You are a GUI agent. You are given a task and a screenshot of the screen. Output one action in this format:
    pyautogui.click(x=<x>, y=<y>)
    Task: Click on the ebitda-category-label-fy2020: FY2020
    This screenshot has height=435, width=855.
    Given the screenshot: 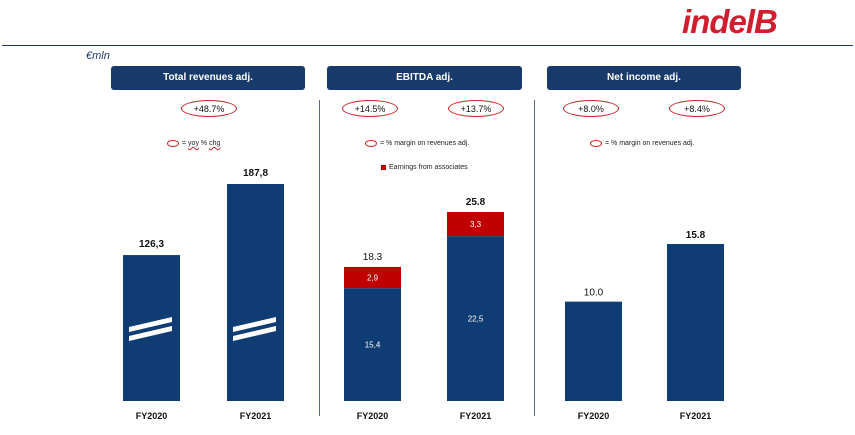 What is the action you would take?
    pyautogui.click(x=373, y=416)
    